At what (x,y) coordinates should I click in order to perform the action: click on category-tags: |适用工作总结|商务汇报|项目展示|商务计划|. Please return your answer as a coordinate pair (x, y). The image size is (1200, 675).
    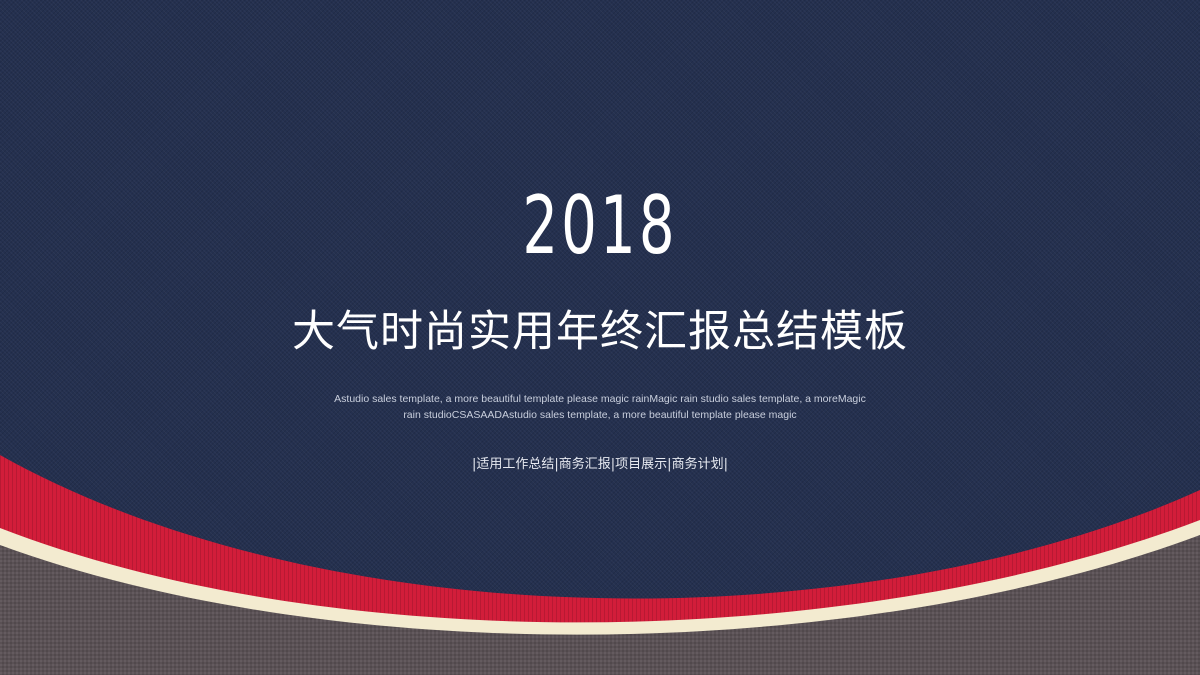
    Looking at the image, I should click on (600, 464).